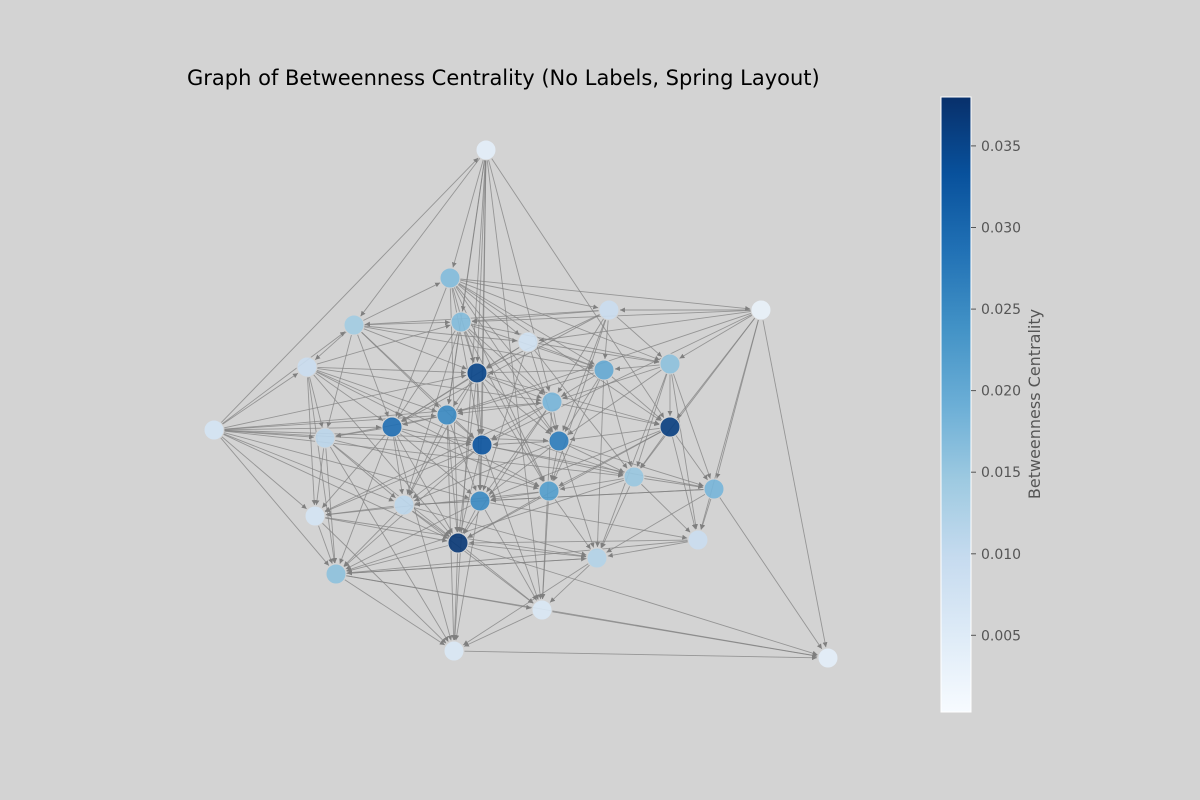 Image resolution: width=1200 pixels, height=800 pixels. What do you see at coordinates (956, 404) in the screenshot?
I see `colorbar-gradient` at bounding box center [956, 404].